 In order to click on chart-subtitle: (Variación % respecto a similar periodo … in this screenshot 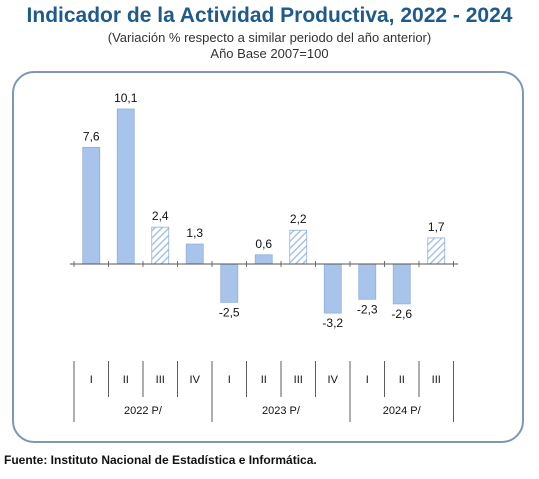, I will do `click(269, 37)`.